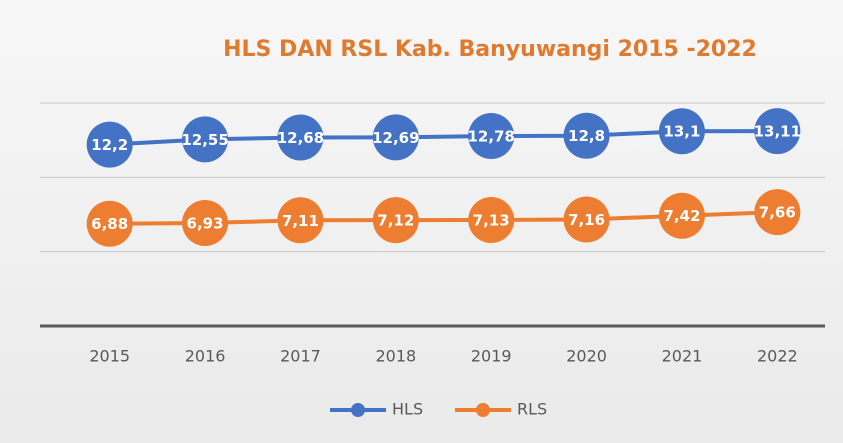 The image size is (843, 443). I want to click on data-label: 12,68, so click(300, 138).